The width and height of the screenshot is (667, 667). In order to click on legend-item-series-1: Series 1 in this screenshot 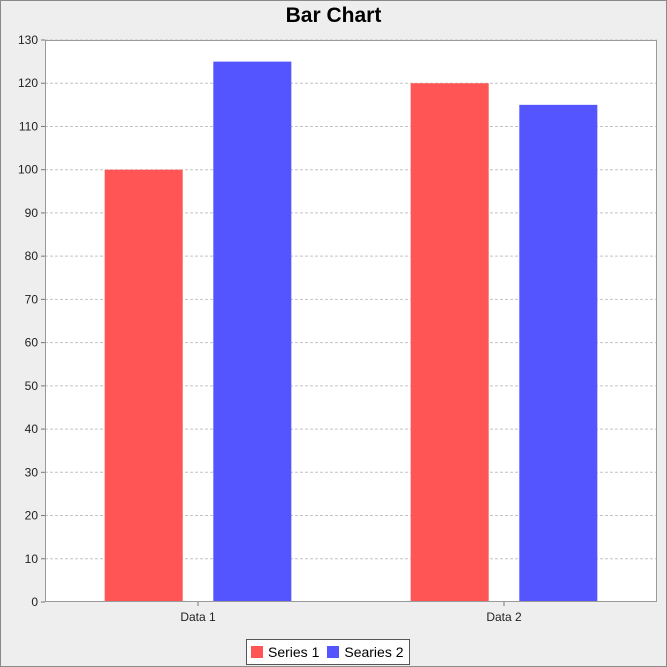, I will do `click(285, 652)`.